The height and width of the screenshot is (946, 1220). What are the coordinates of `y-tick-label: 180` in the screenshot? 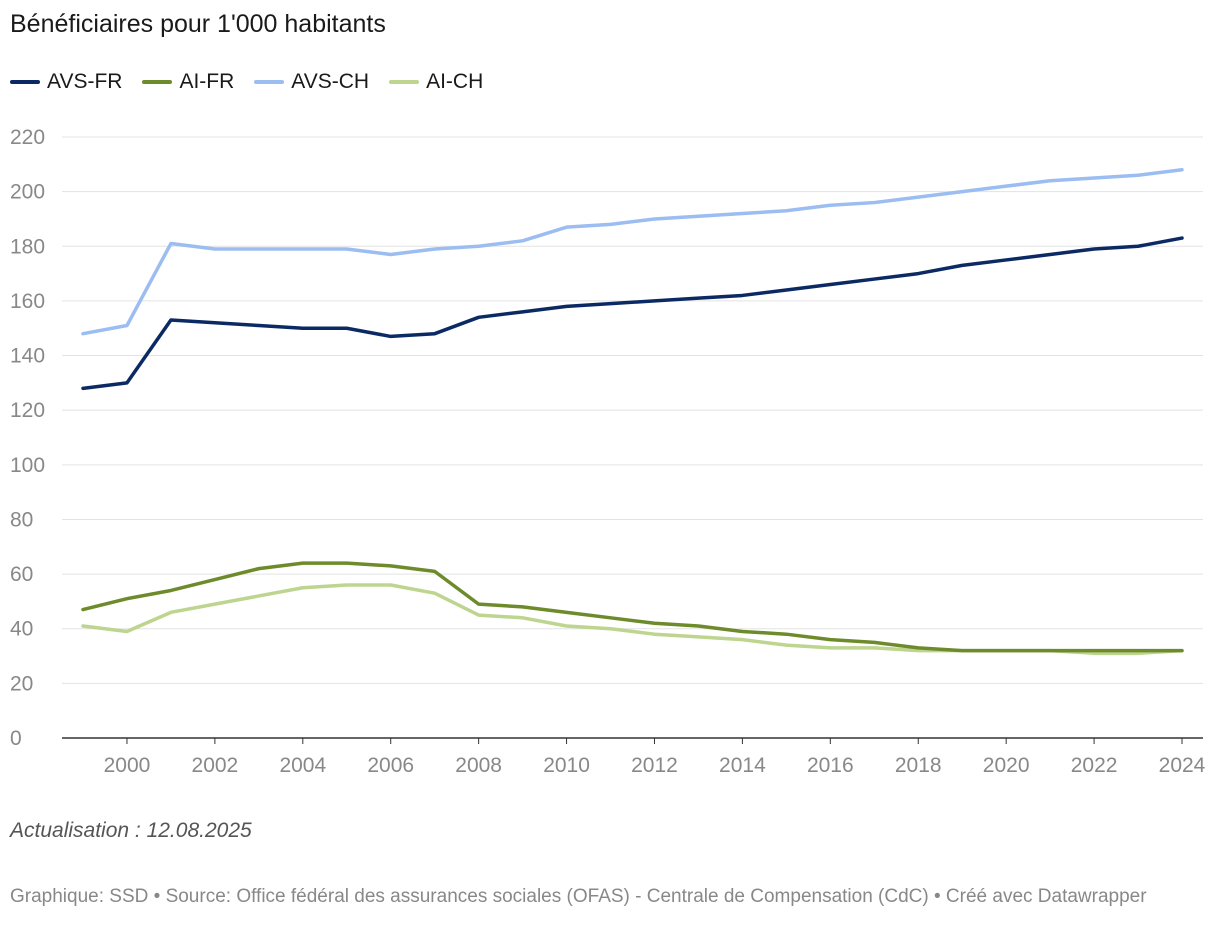 It's located at (27, 246).